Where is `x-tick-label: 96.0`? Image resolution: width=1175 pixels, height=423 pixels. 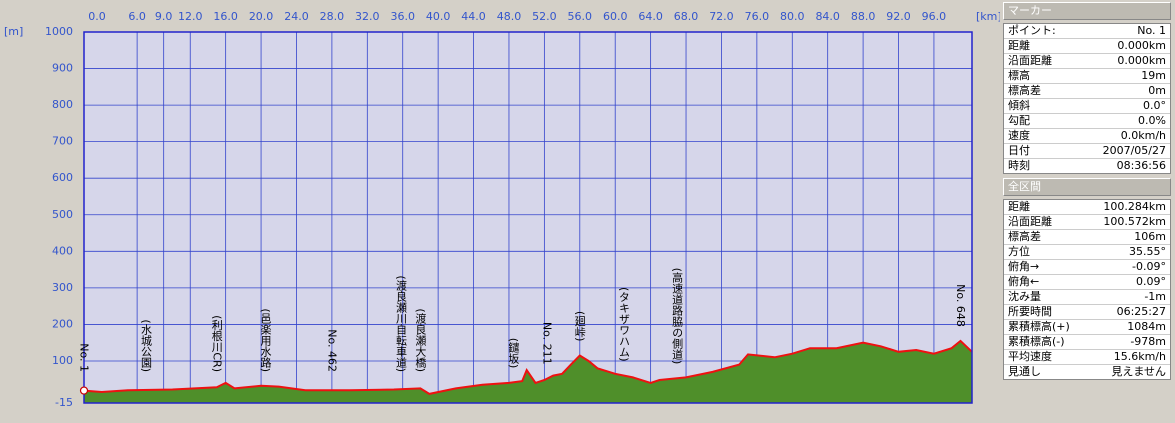
x-tick-label: 96.0 is located at coordinates (934, 16).